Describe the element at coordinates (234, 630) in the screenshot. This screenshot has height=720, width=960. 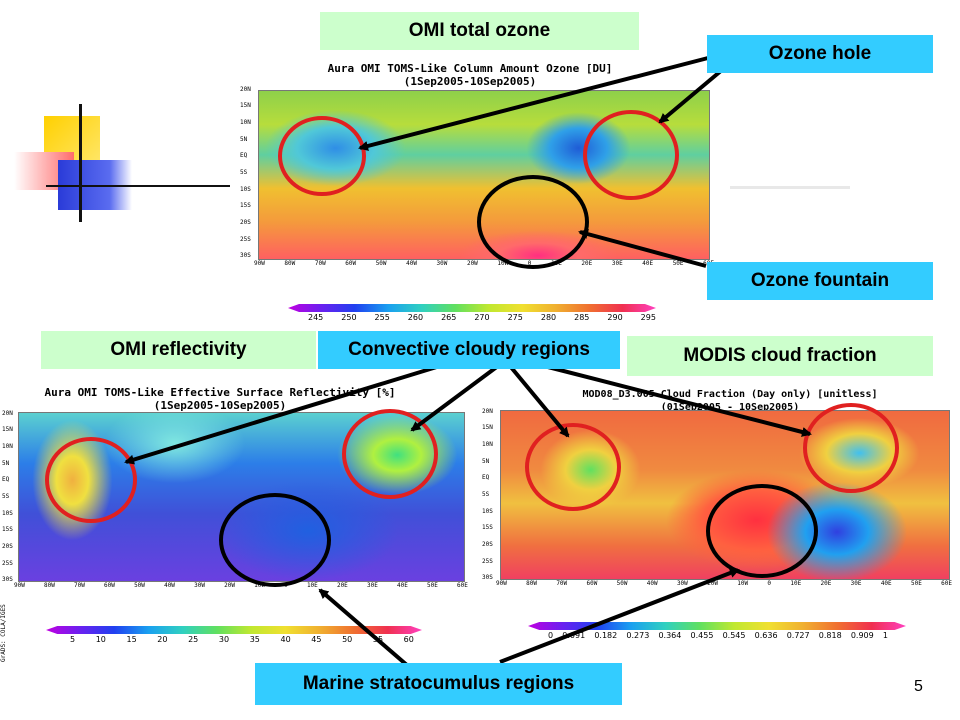
I see `reflectivity-colorbar` at that location.